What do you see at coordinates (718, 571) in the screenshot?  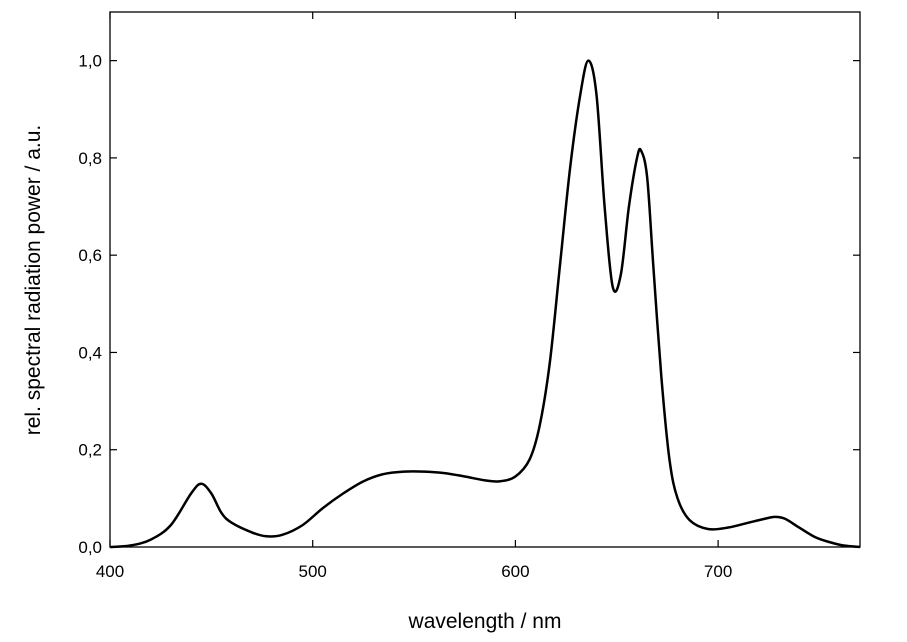 I see `x-tick-label: 700` at bounding box center [718, 571].